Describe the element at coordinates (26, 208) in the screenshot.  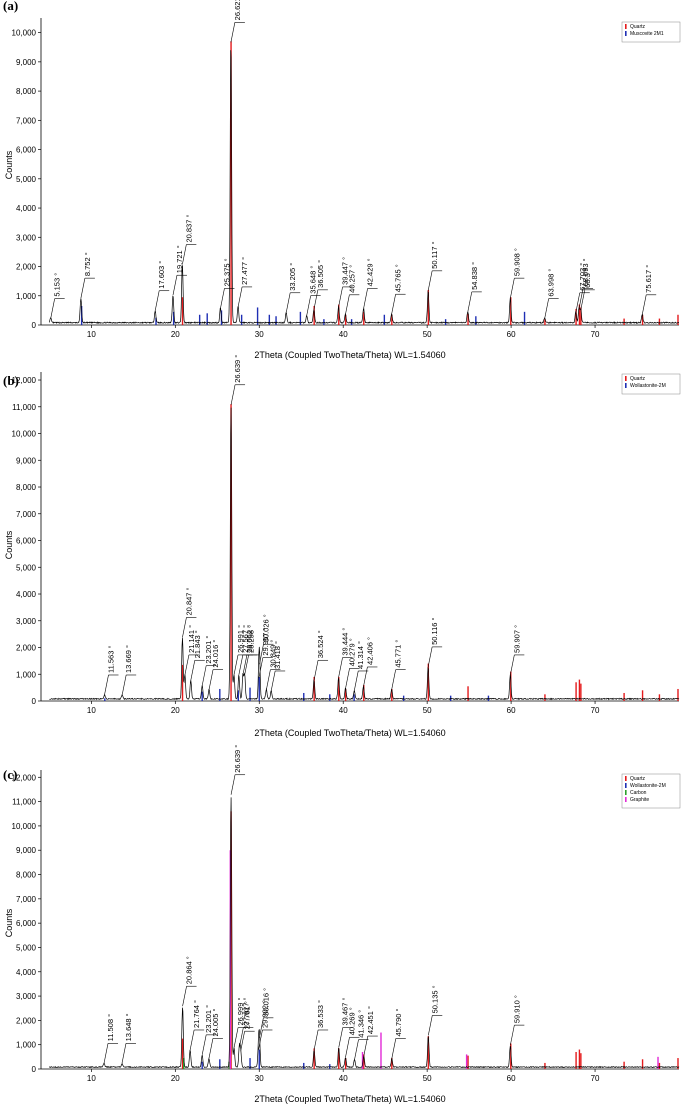
I see `y-tick-label: 4,000` at that location.